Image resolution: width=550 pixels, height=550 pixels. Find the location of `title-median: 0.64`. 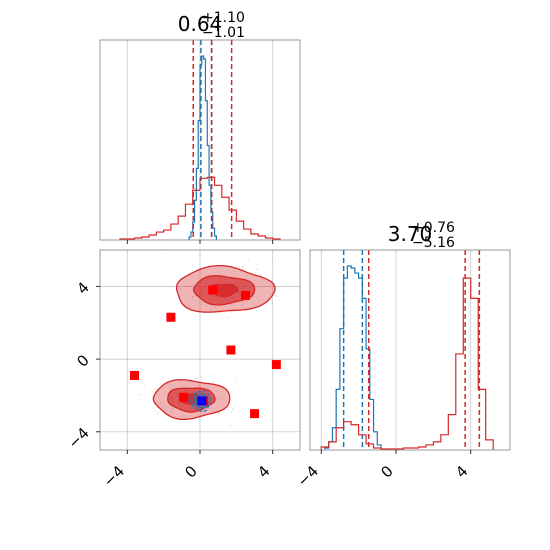

title-median: 0.64 is located at coordinates (200, 24).